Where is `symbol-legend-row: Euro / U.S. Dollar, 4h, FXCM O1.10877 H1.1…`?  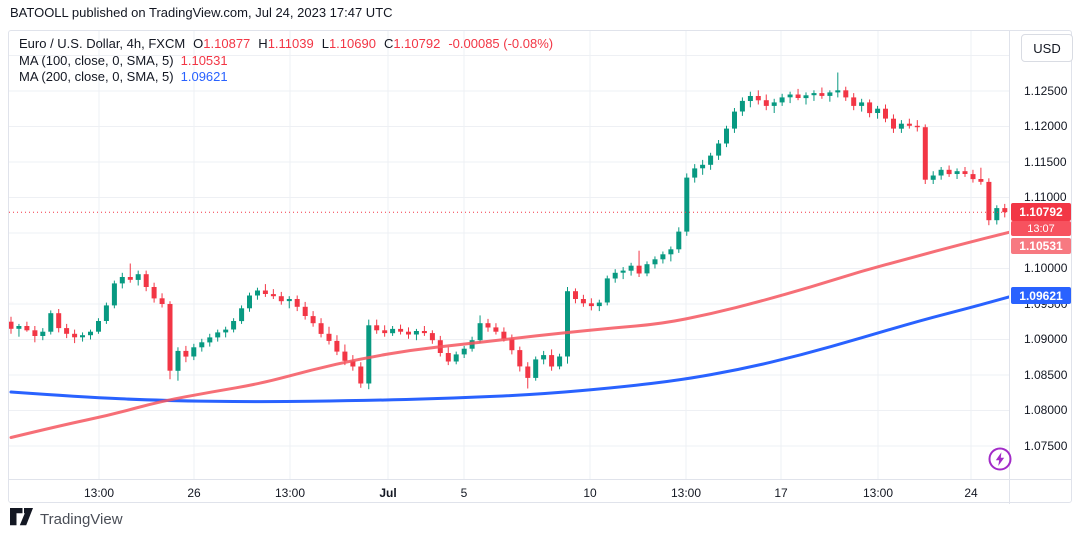
symbol-legend-row: Euro / U.S. Dollar, 4h, FXCM O1.10877 H1.1… is located at coordinates (286, 44).